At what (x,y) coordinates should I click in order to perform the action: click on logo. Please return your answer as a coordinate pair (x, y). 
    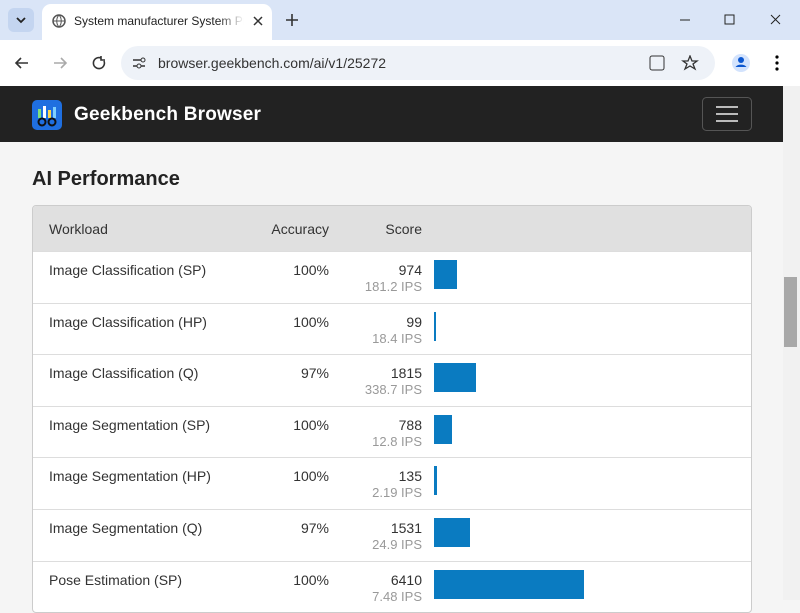
    Looking at the image, I should click on (47, 115).